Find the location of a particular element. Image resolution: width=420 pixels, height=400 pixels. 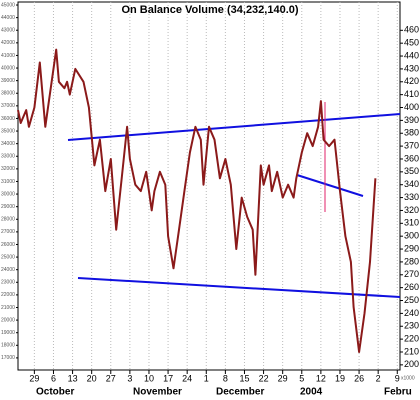

y2-tick-label: 29000 is located at coordinates (8, 207).